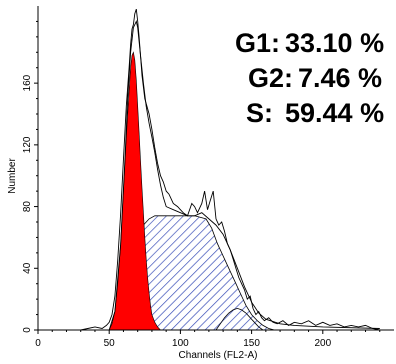  What do you see at coordinates (38, 343) in the screenshot?
I see `x-tick-label-0: 0` at bounding box center [38, 343].